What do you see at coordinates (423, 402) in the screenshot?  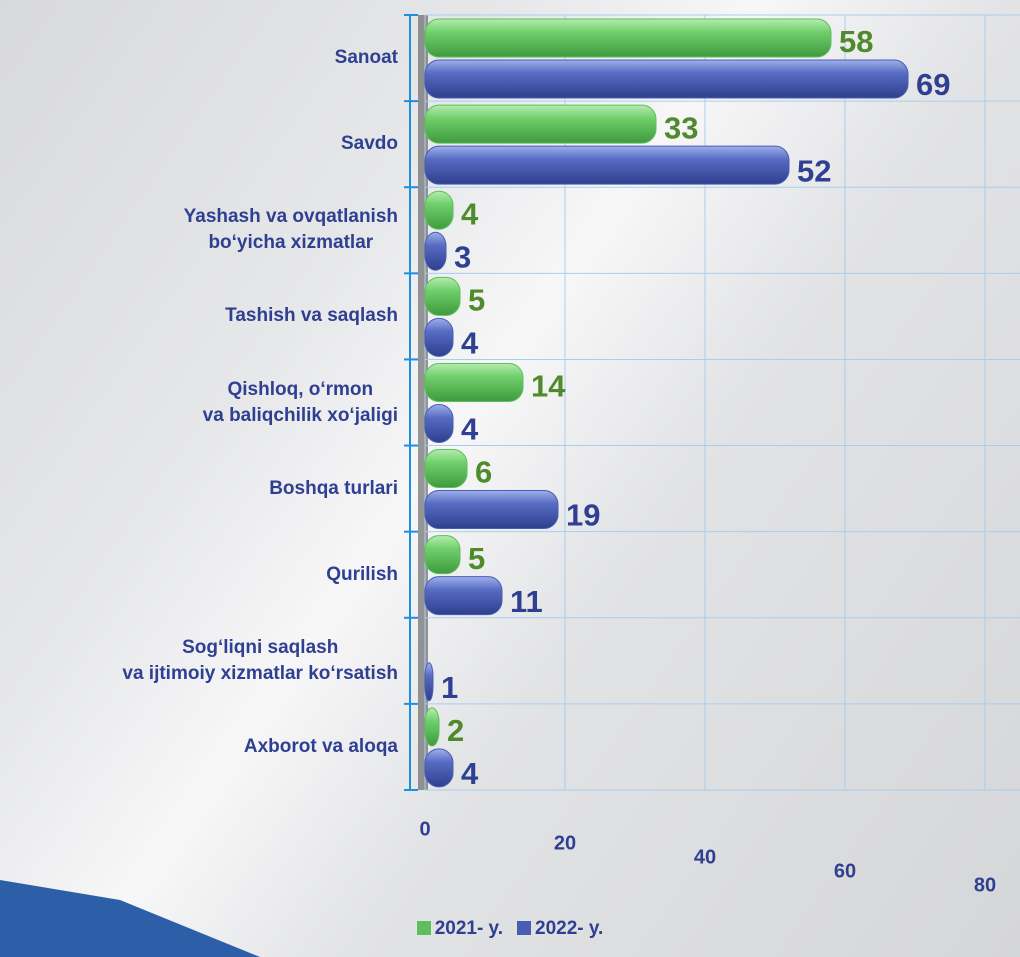 I see `axis-wall` at bounding box center [423, 402].